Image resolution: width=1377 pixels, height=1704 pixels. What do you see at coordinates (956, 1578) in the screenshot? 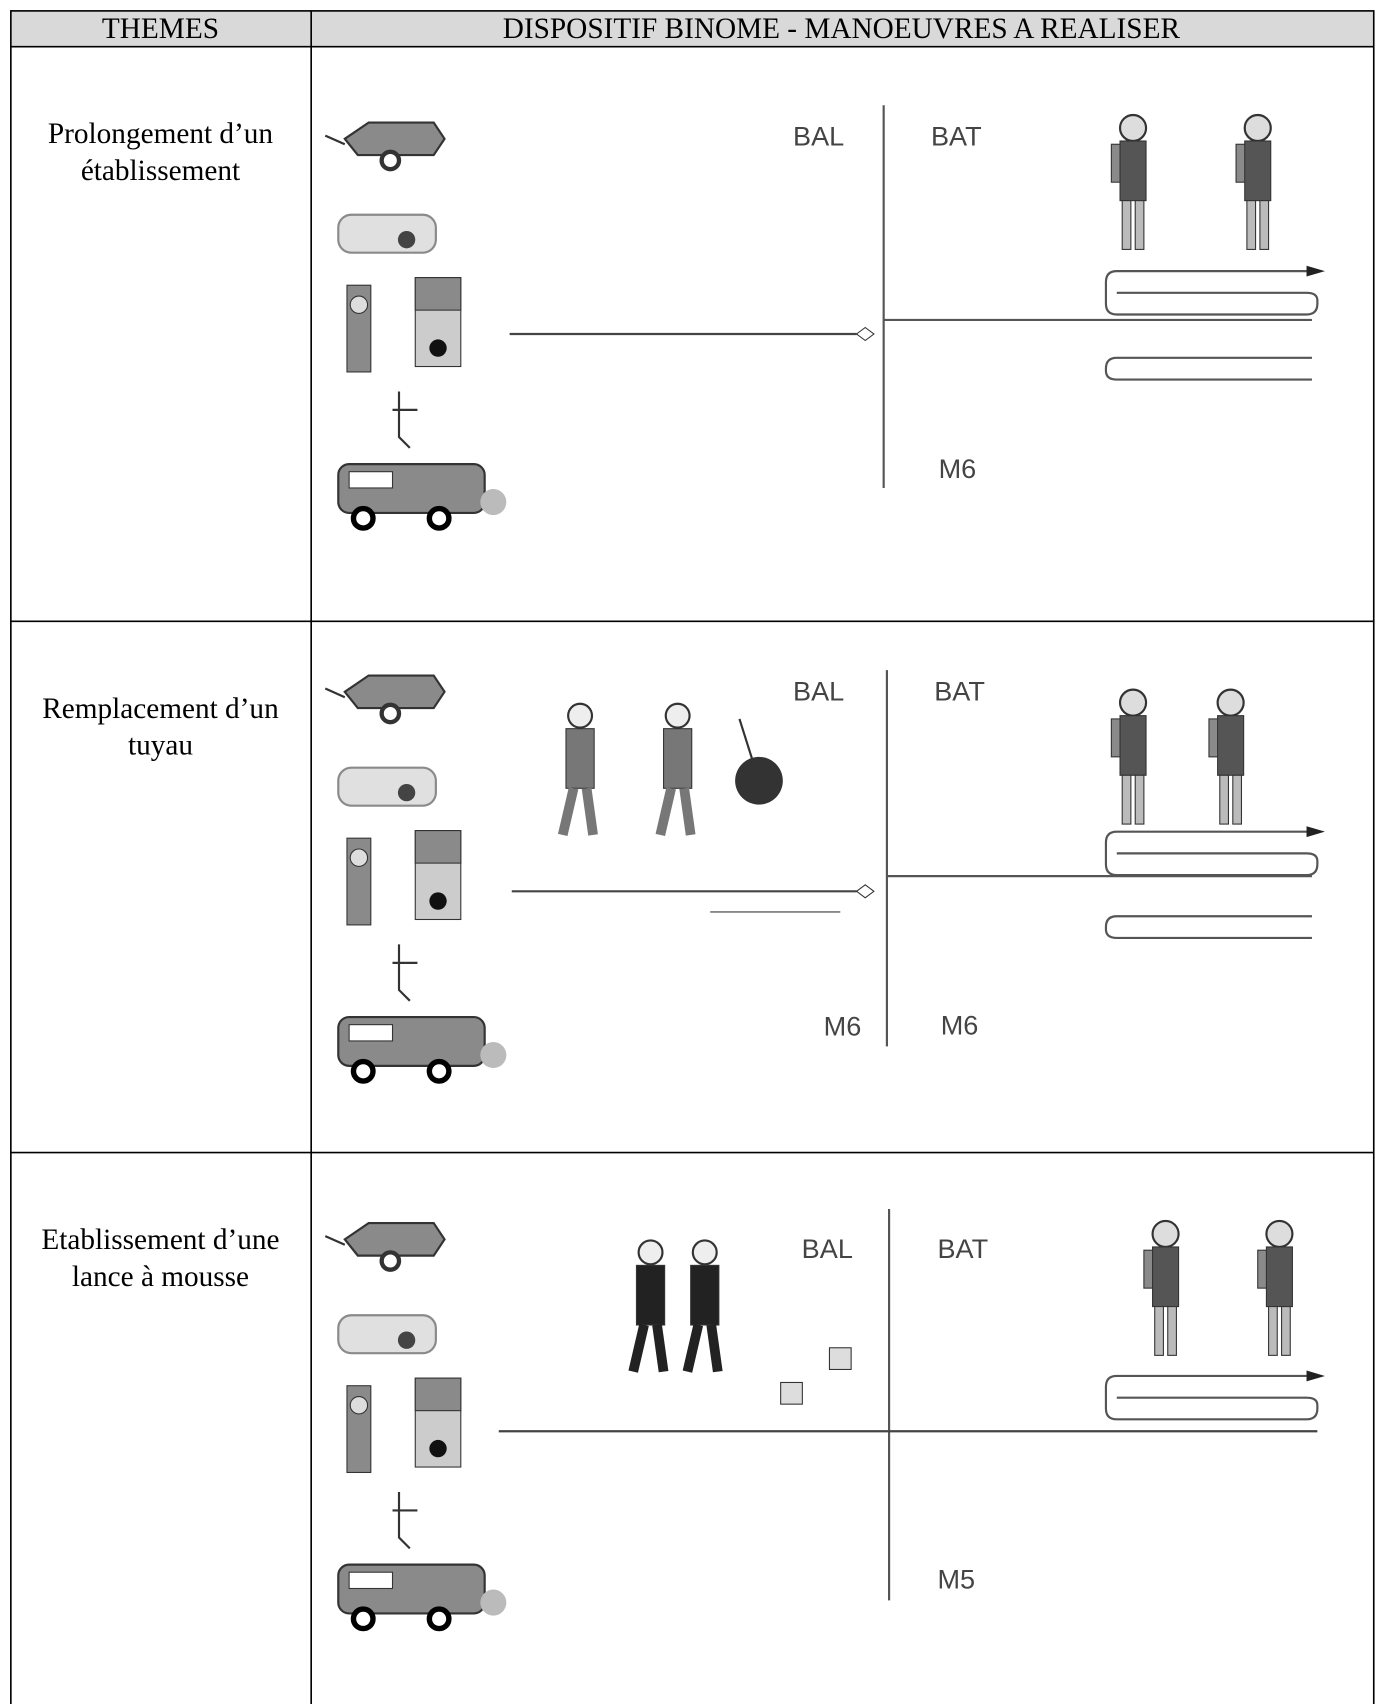
I see `diagram-label: M5` at bounding box center [956, 1578].